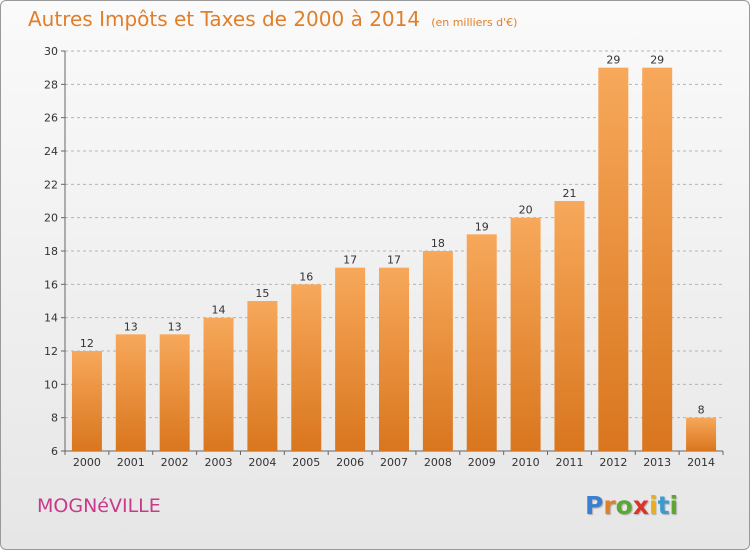  What do you see at coordinates (438, 243) in the screenshot?
I see `data-label: 18` at bounding box center [438, 243].